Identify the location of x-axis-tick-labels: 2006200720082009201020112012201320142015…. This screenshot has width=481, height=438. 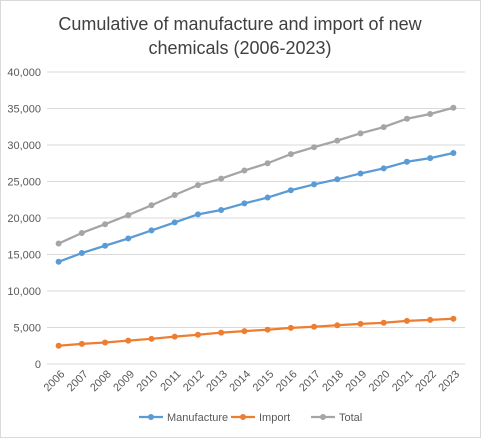
(252, 381).